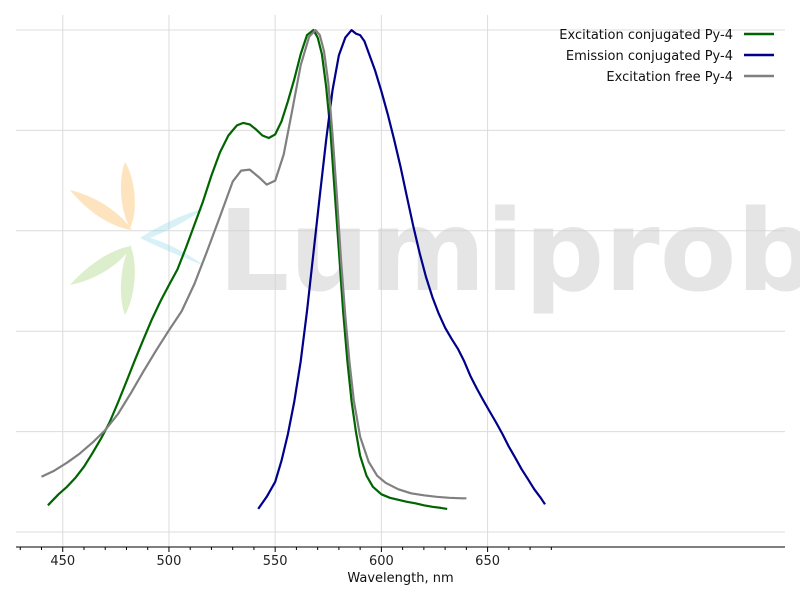 This screenshot has height=600, width=800. I want to click on x-axis: 450 500 550 600 650, so click(400, 557).